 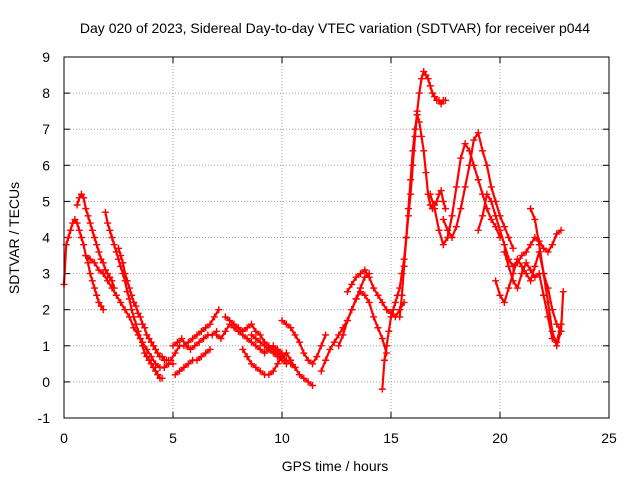 What do you see at coordinates (44, 418) in the screenshot?
I see `y-tick-label: -1` at bounding box center [44, 418].